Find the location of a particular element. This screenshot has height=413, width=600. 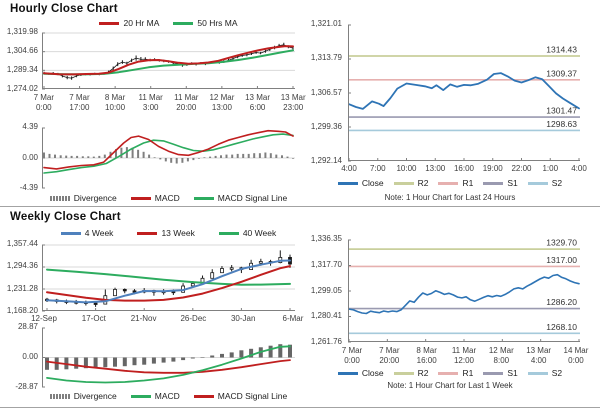

y-axis-label: 1,313.79 is located at coordinates (326, 58).